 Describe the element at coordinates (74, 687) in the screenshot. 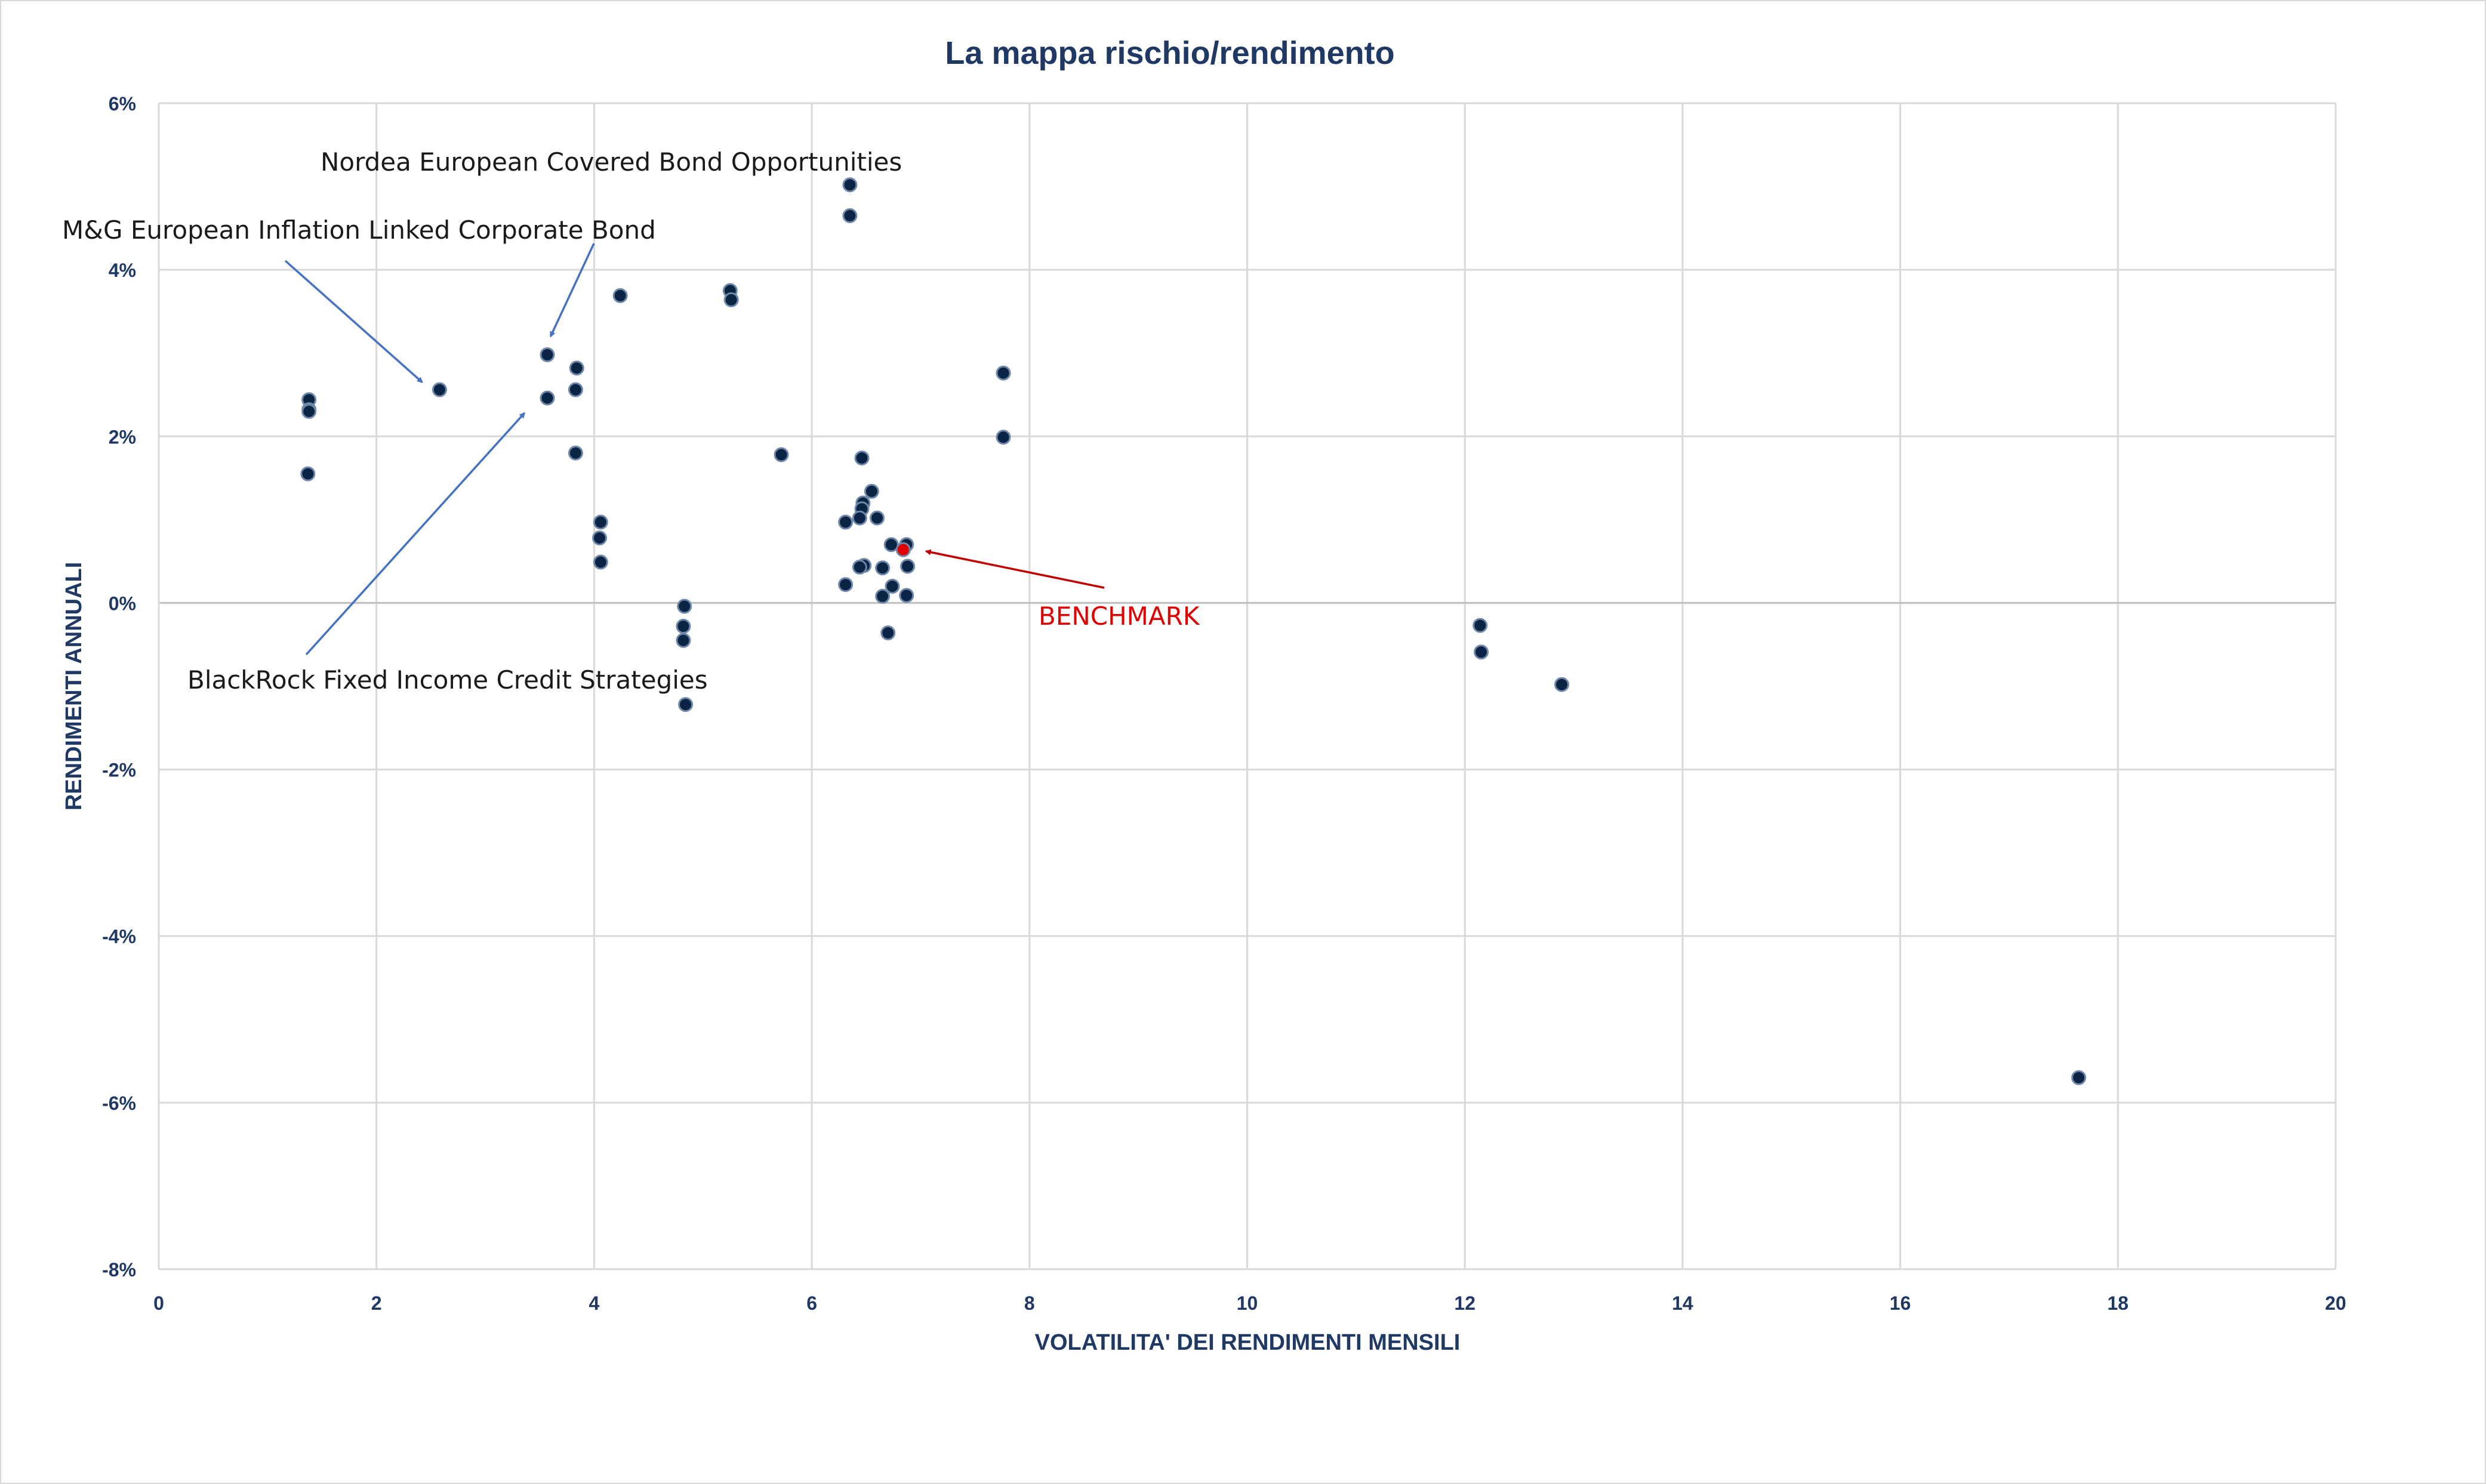

I see `y-axis-title: RENDIMENTI ANNUALI` at that location.